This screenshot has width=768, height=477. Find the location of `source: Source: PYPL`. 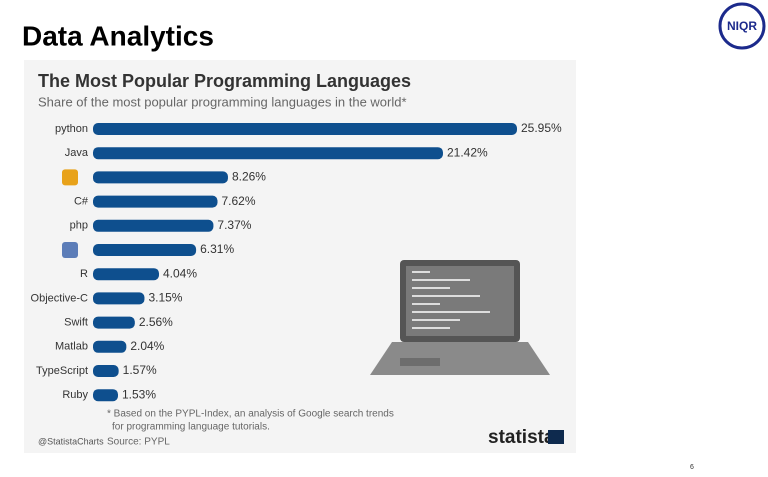

source: Source: PYPL is located at coordinates (138, 442).